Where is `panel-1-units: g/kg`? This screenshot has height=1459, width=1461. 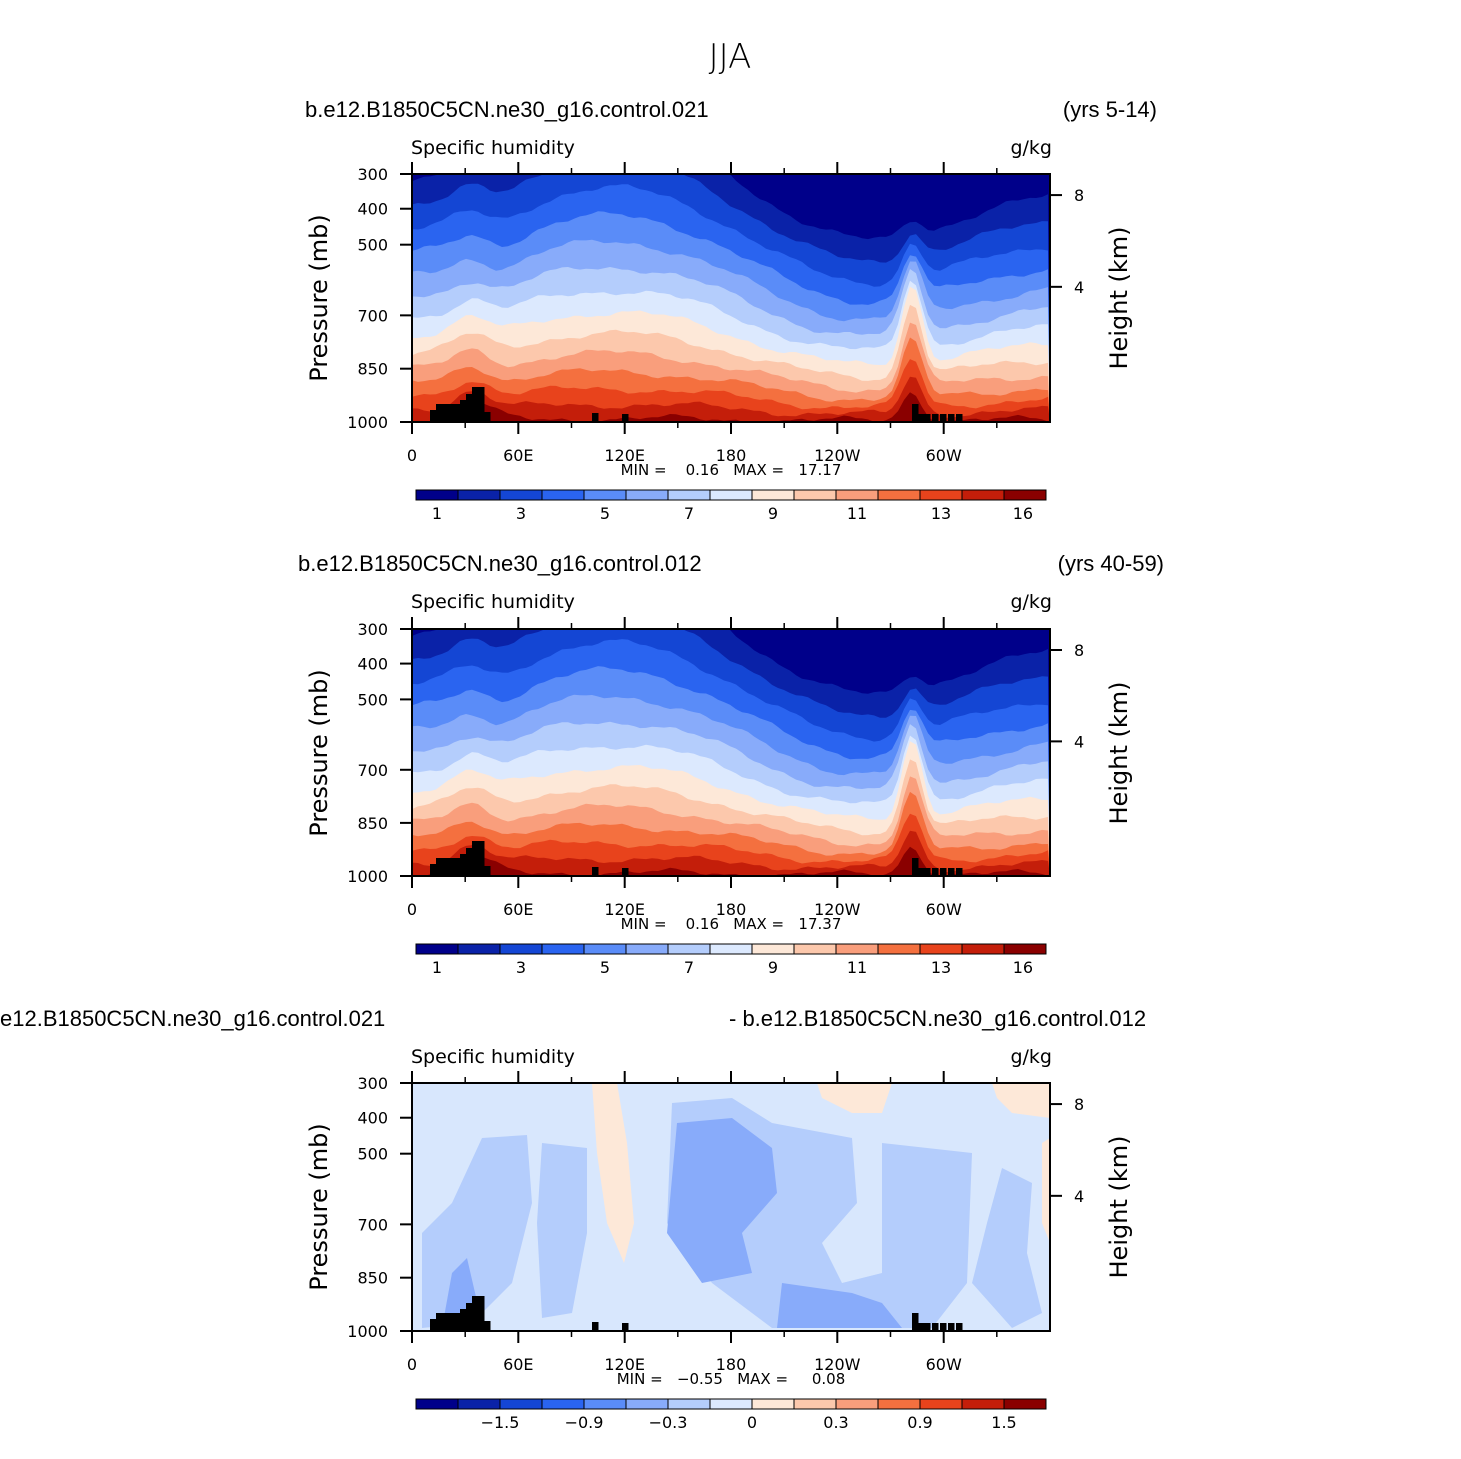
panel-1-units: g/kg is located at coordinates (1031, 148).